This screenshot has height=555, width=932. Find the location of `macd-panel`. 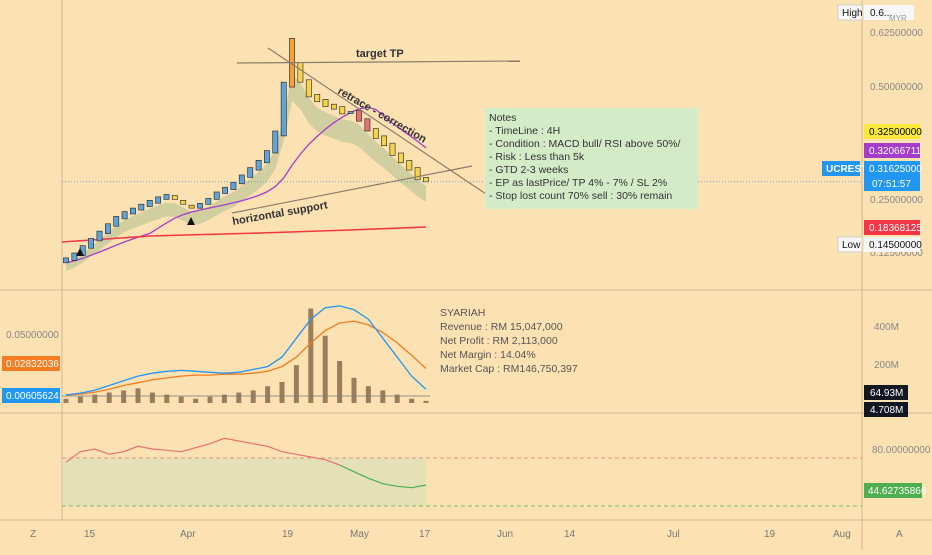

macd-panel is located at coordinates (246, 354).